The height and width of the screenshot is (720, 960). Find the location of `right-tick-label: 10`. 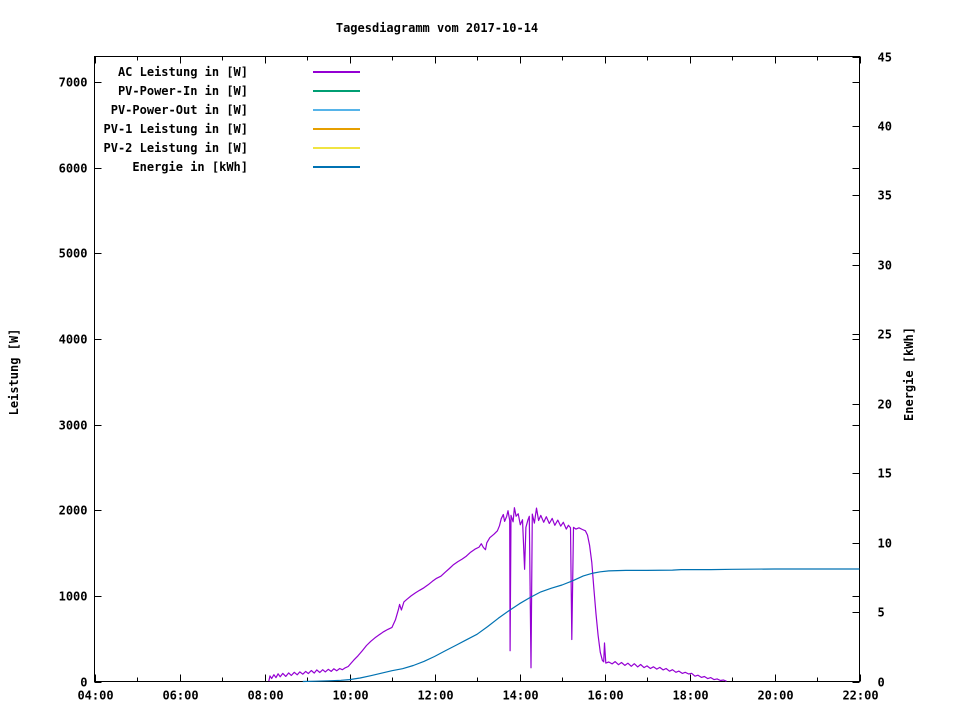

right-tick-label: 10 is located at coordinates (885, 544).